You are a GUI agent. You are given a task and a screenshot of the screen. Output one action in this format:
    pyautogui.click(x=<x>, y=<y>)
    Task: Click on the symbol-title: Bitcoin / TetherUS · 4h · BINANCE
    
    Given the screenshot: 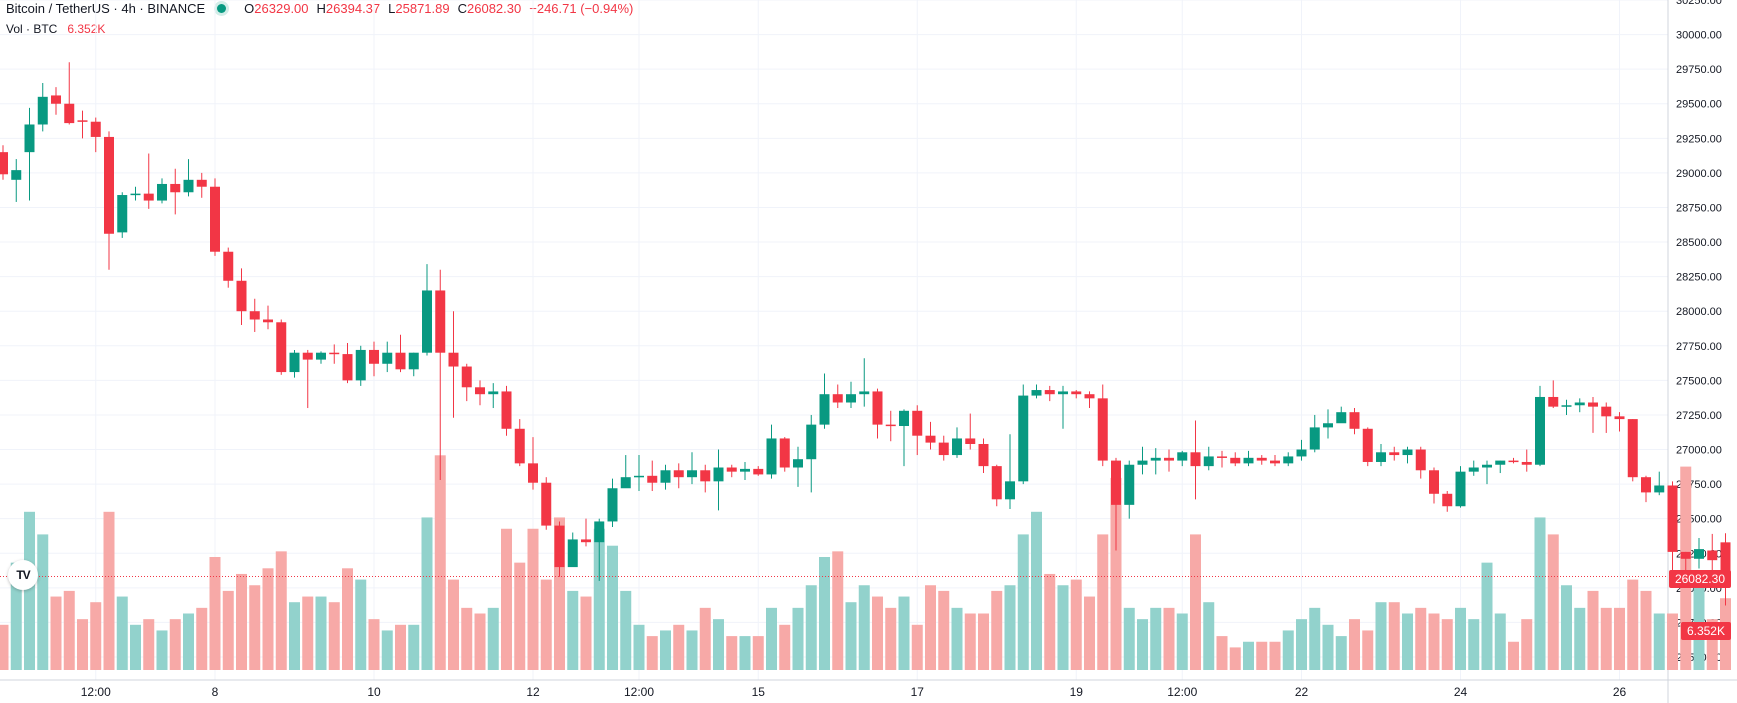 What is the action you would take?
    pyautogui.click(x=106, y=8)
    